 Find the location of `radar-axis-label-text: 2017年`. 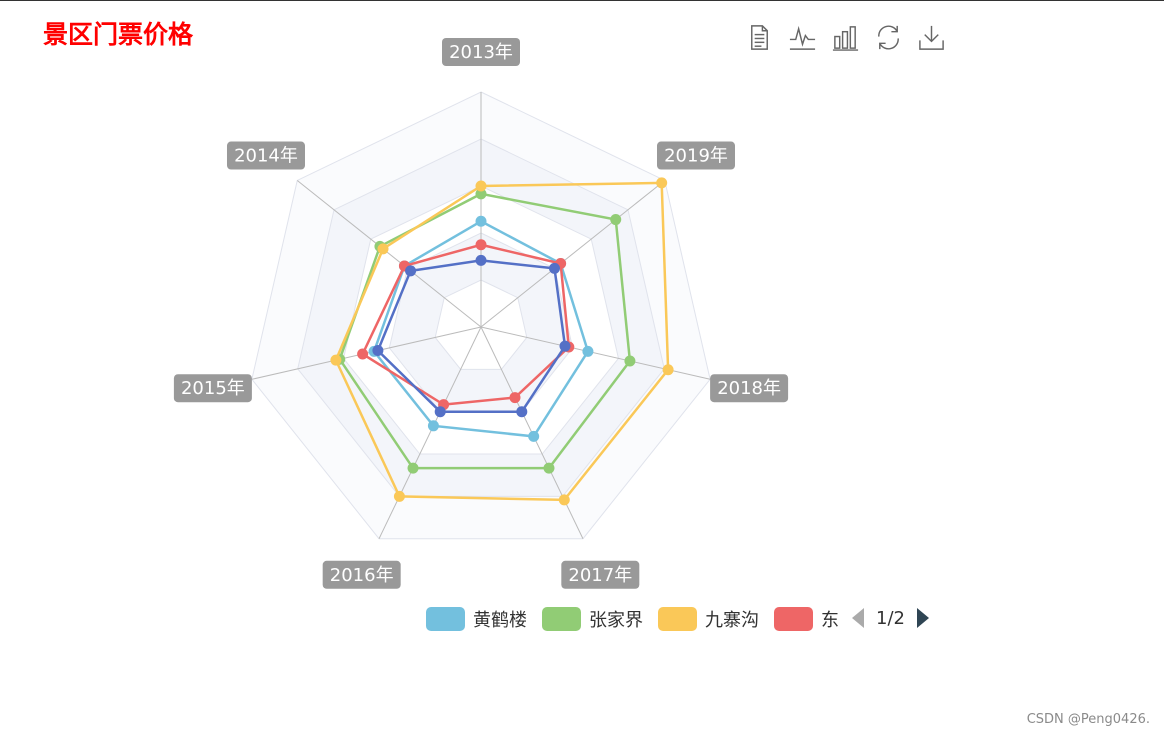

radar-axis-label-text: 2017年 is located at coordinates (600, 575).